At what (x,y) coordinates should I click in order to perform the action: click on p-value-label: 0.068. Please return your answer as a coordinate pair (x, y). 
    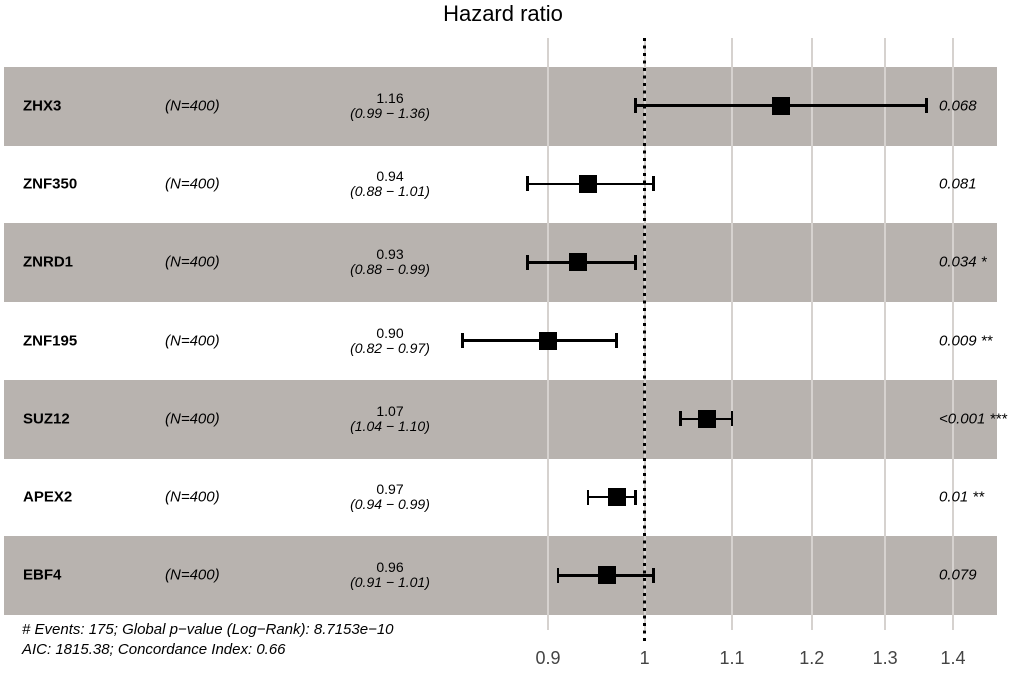
    Looking at the image, I should click on (958, 106).